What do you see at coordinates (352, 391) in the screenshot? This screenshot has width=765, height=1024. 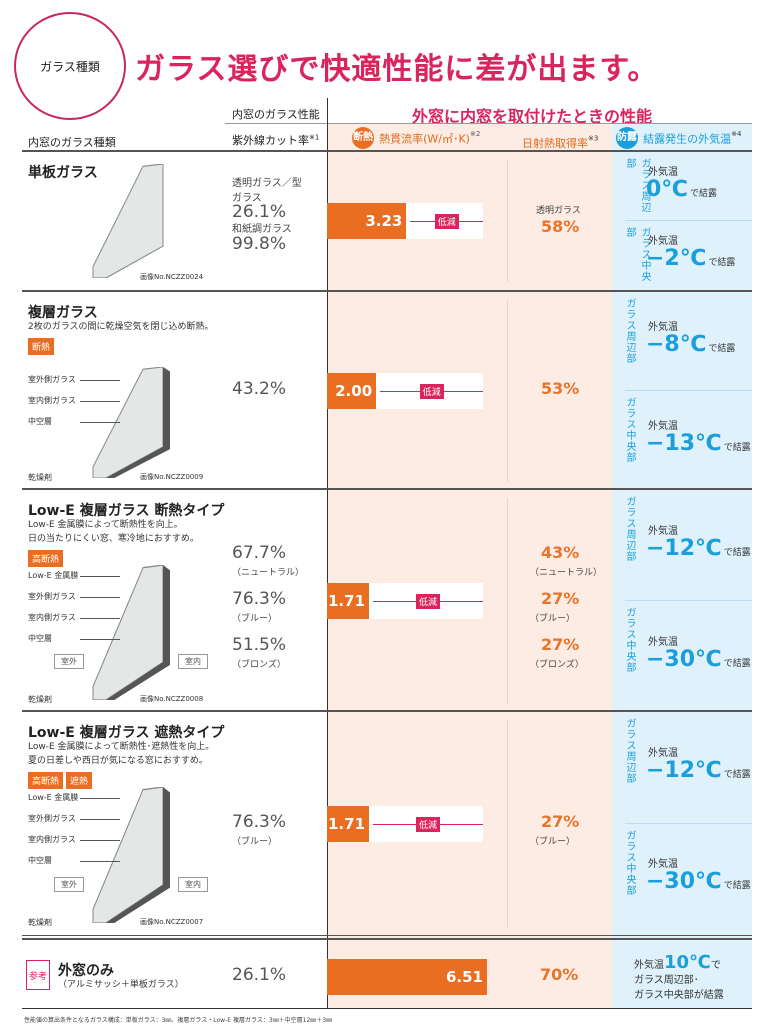 I see `u-value-bar: 2.00` at bounding box center [352, 391].